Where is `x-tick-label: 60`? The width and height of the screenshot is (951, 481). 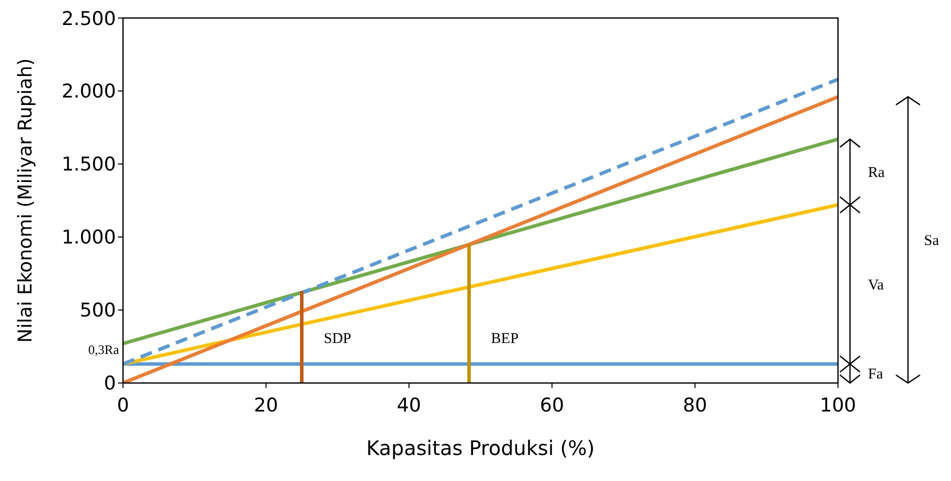
x-tick-label: 60 is located at coordinates (552, 405).